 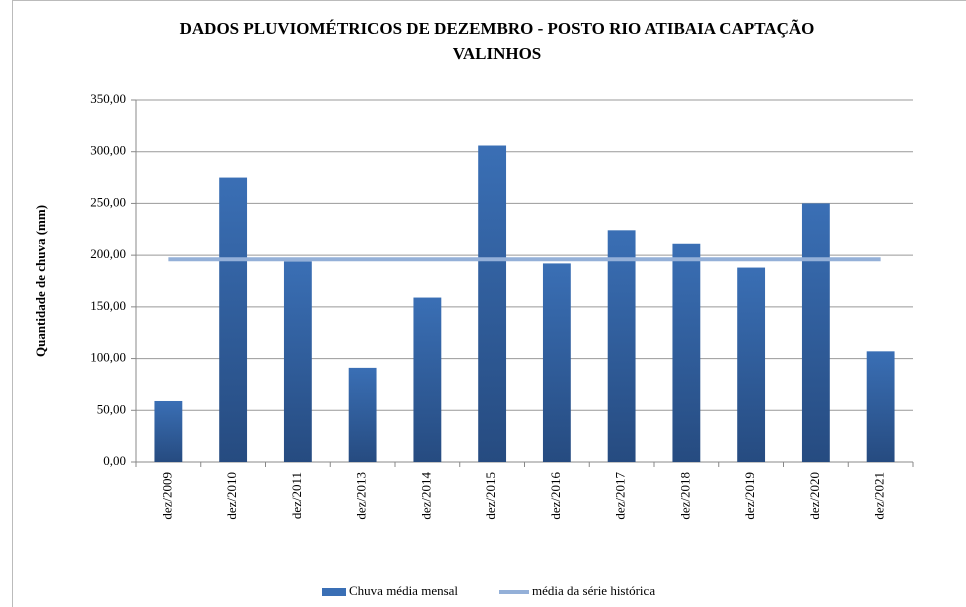 What do you see at coordinates (334, 592) in the screenshot?
I see `legend-swatch` at bounding box center [334, 592].